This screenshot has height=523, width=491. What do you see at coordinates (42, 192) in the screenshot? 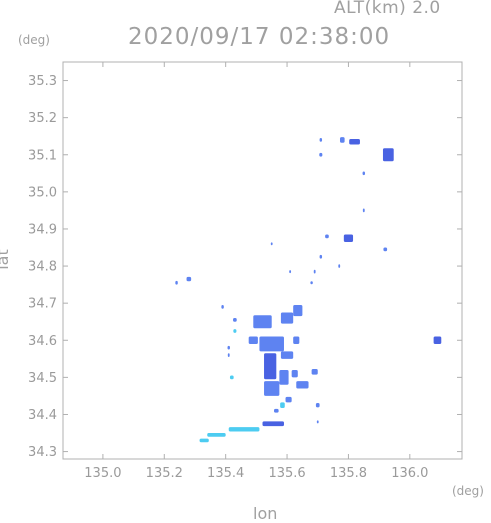
I see `y-tick-label: 35.0` at bounding box center [42, 192].